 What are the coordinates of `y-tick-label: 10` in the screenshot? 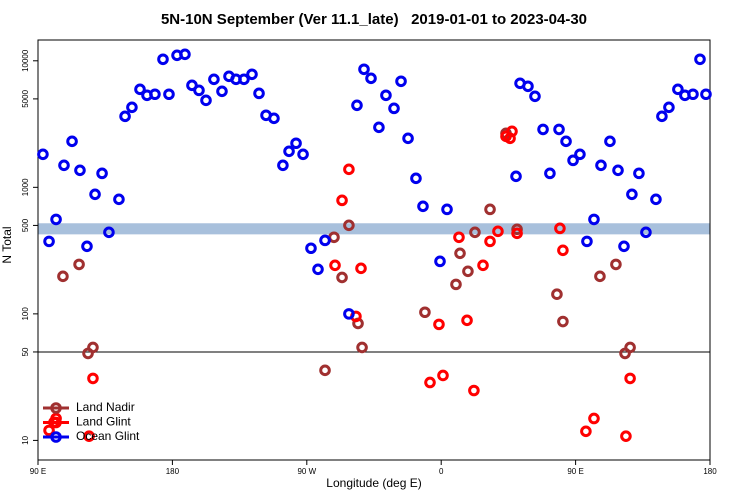 It's located at (25, 439).